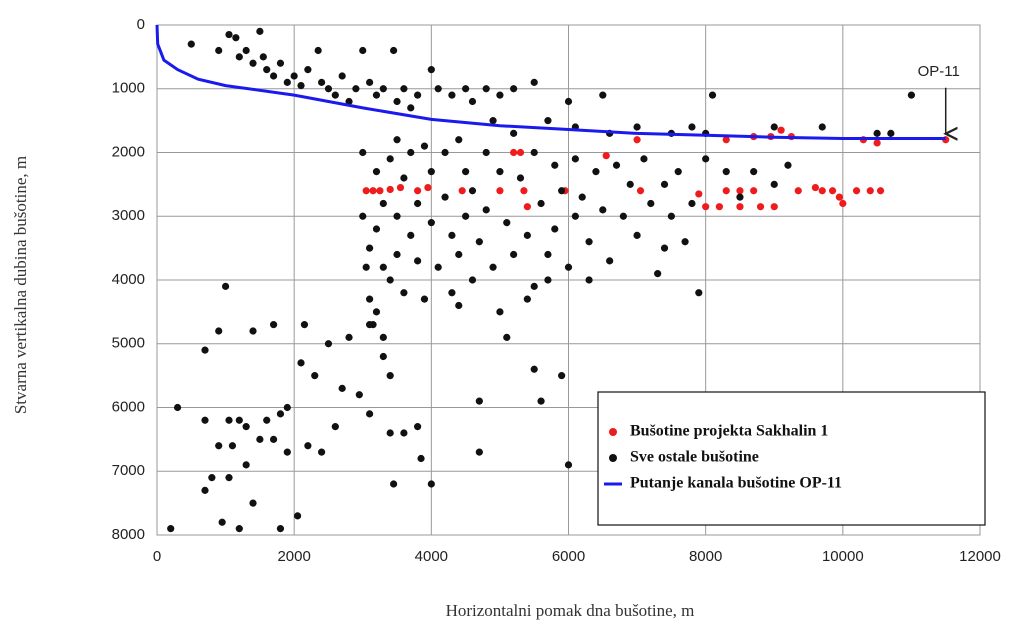  Describe the element at coordinates (128, 343) in the screenshot. I see `y-tick-label: 5000` at that location.